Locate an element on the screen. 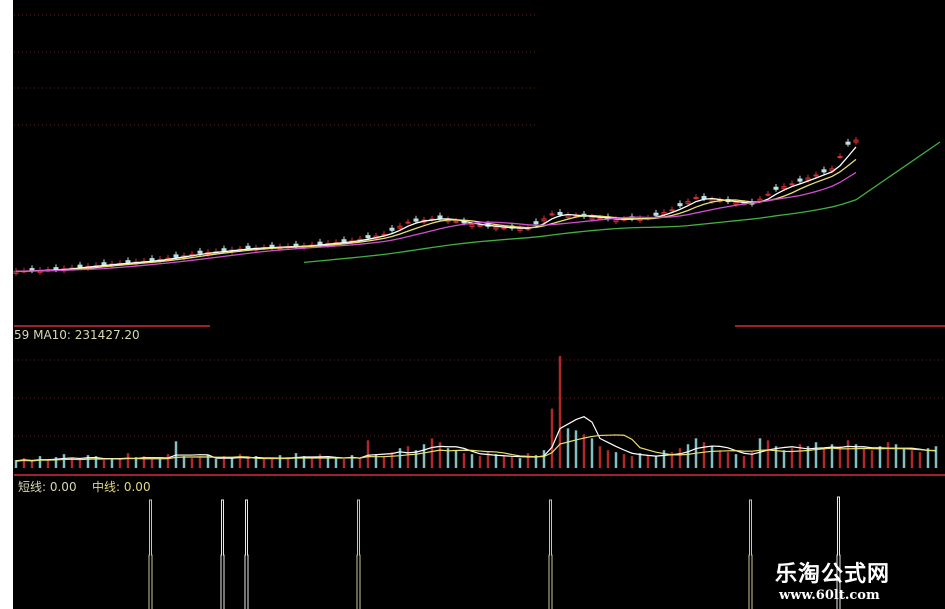 The image size is (945, 609). volume-ma10-label: 59 MA10: 231427.20 is located at coordinates (77, 335).